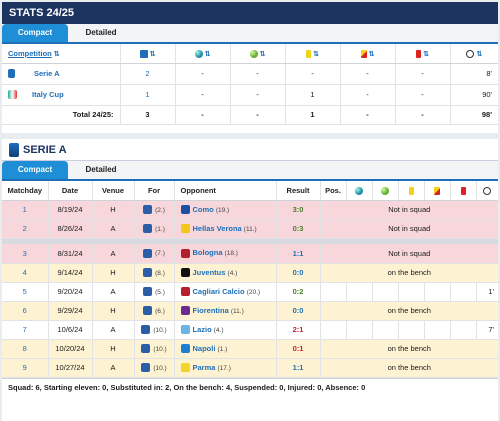 The image size is (500, 421). What do you see at coordinates (48, 94) in the screenshot?
I see `competition-link: Italy Cup` at bounding box center [48, 94].